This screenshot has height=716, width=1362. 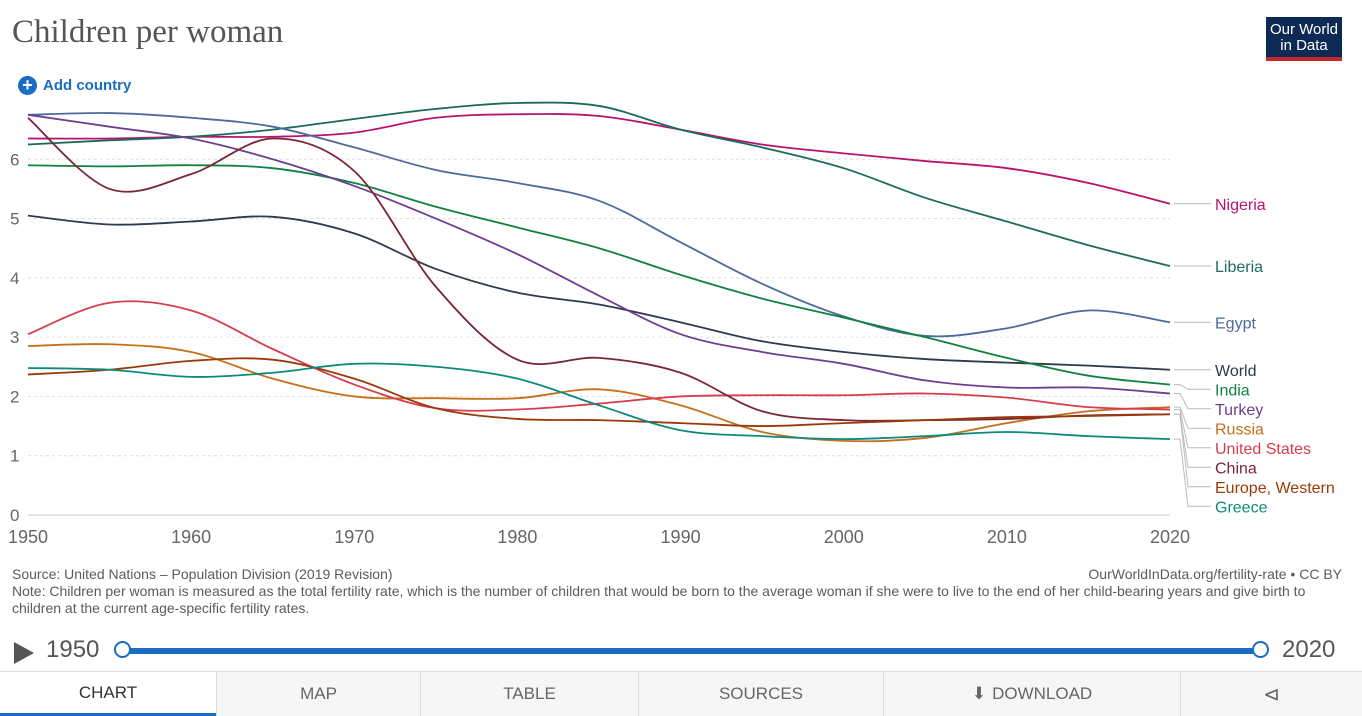 I want to click on tab-chart-label: CHART, so click(x=108, y=692).